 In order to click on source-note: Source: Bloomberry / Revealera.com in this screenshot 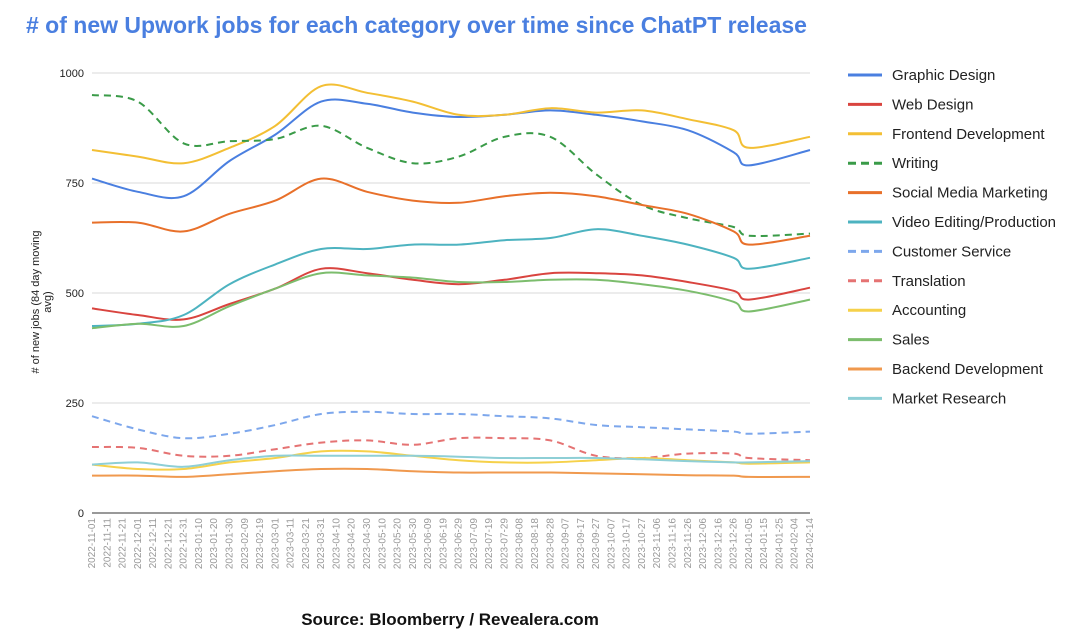, I will do `click(450, 619)`.